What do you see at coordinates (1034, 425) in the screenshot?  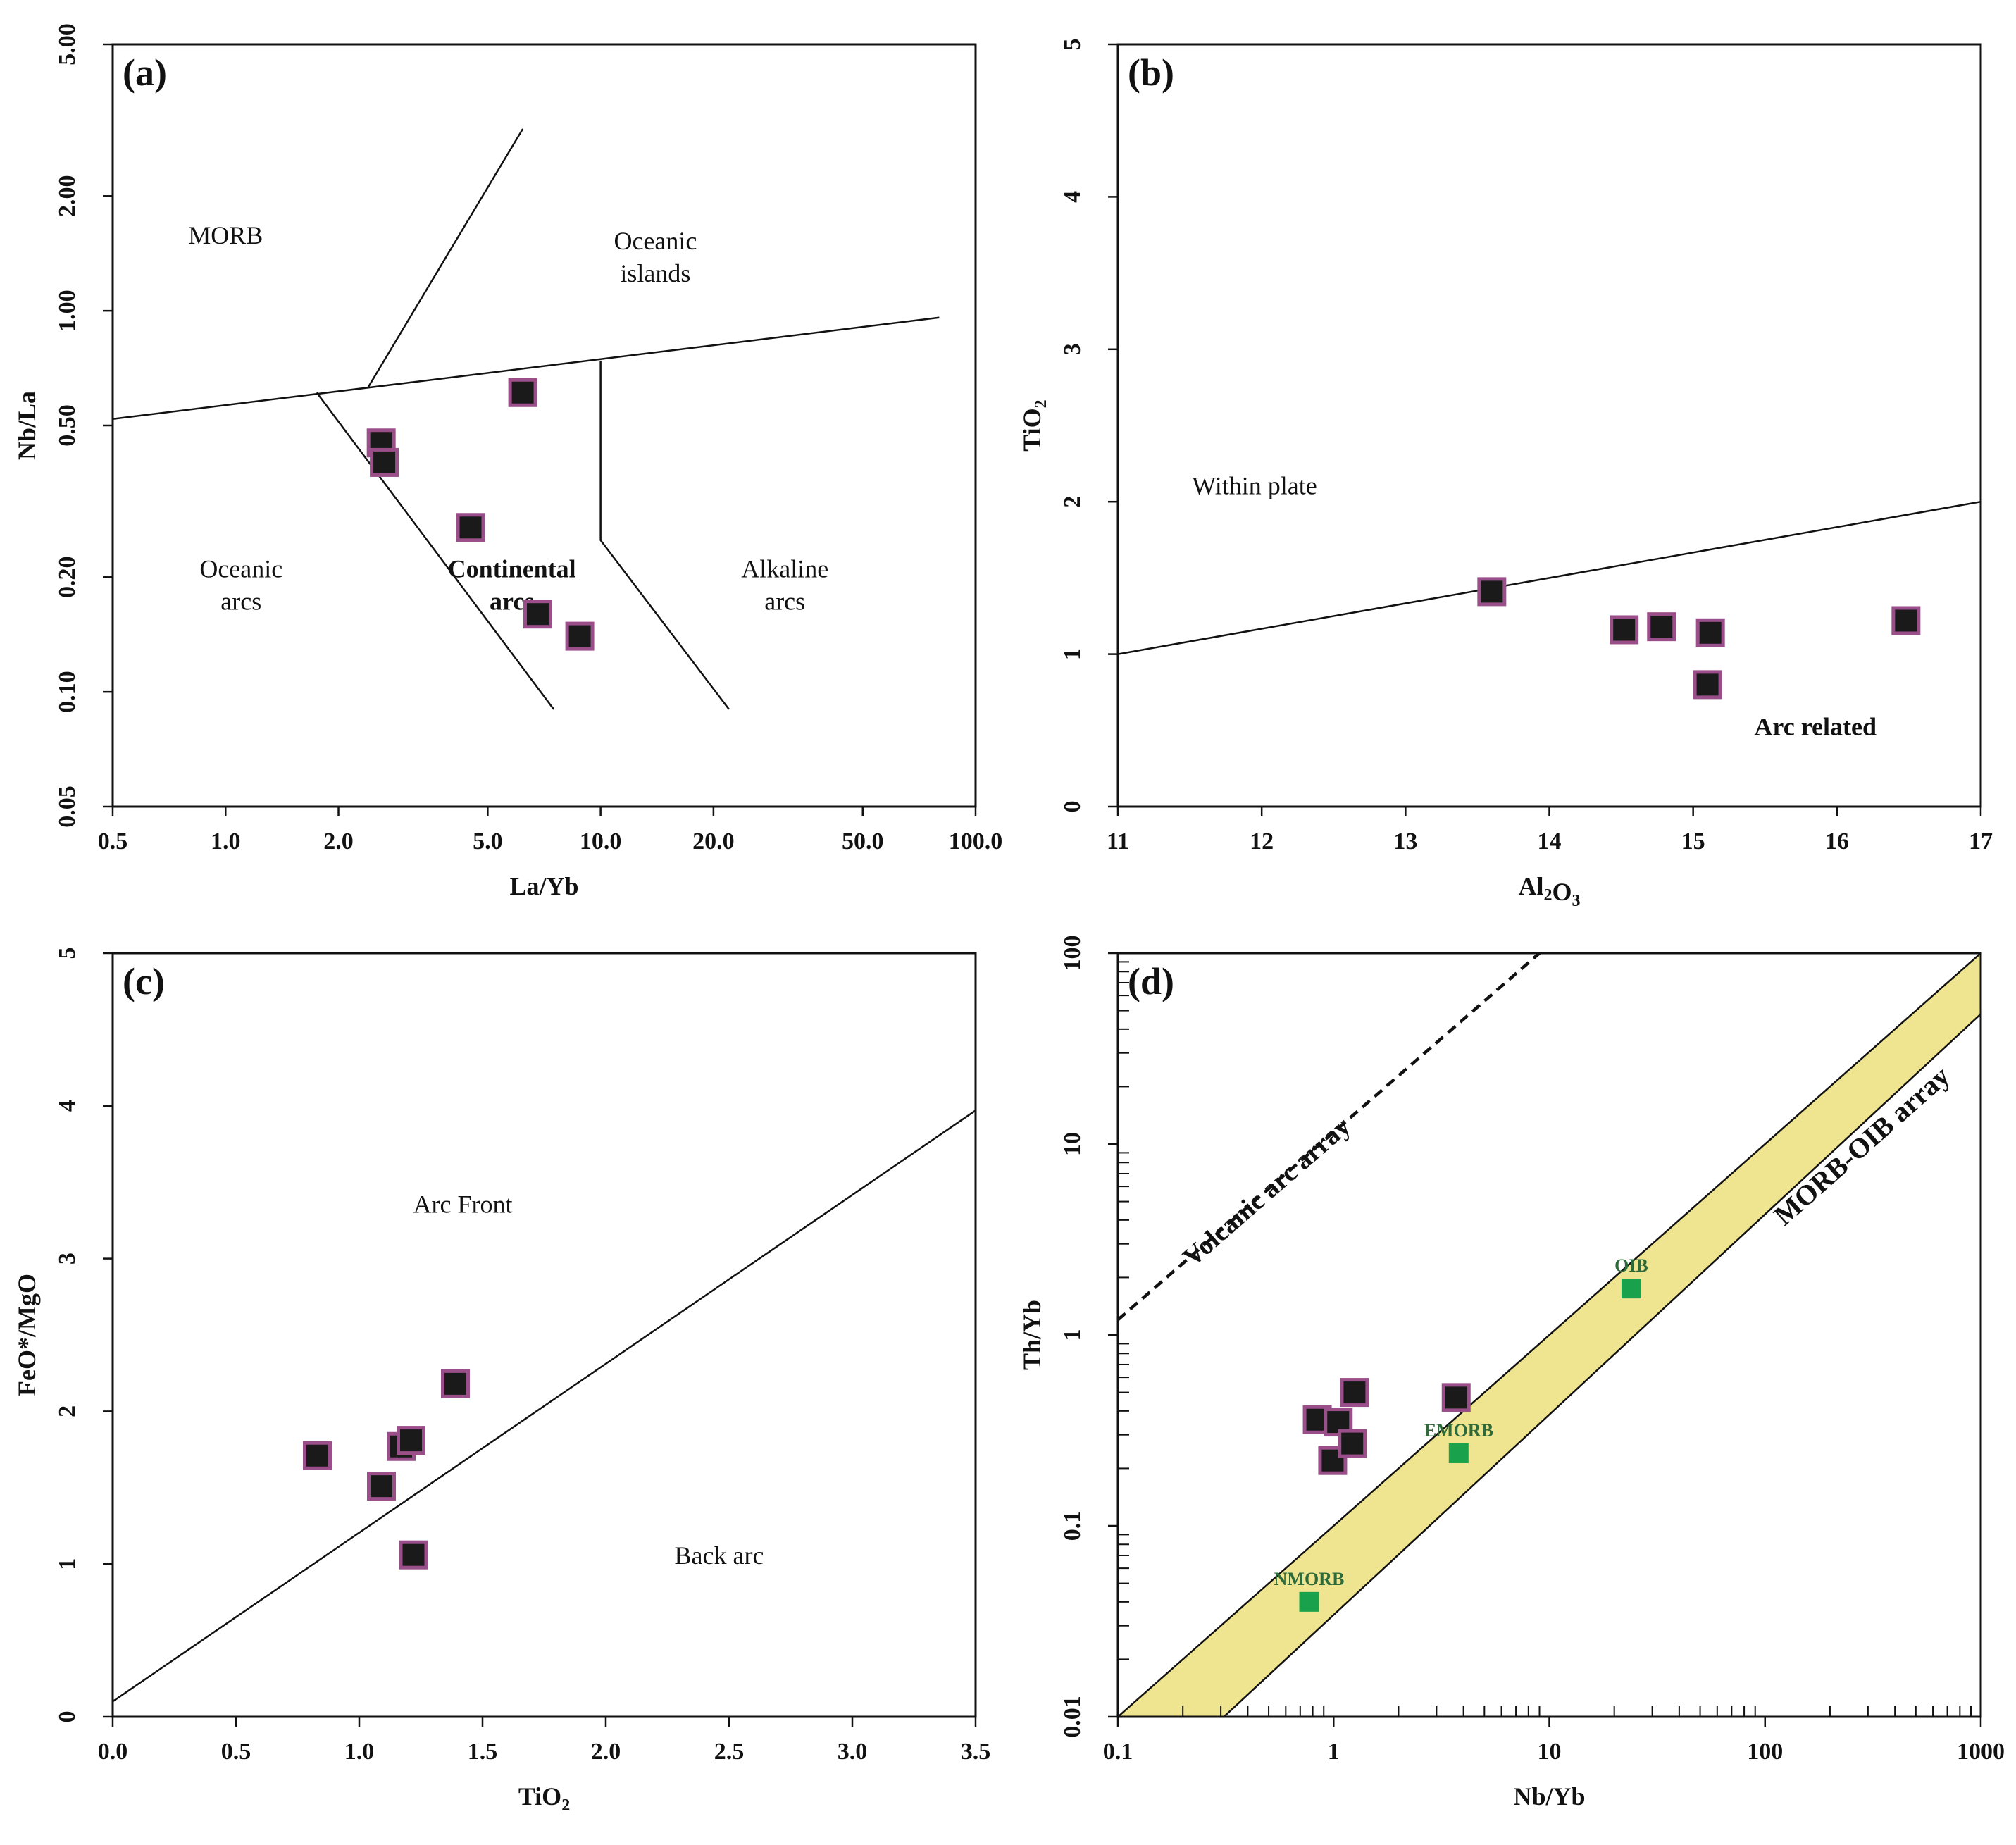 I see `y-axis-title: TiO2` at bounding box center [1034, 425].